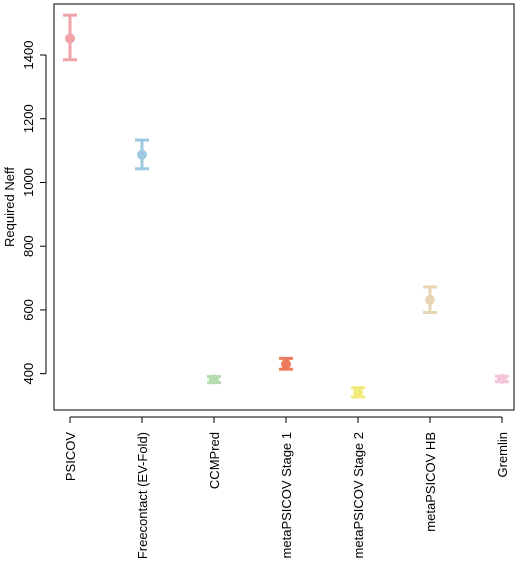  I want to click on x-tick-label: metaPSICOV Stage 2, so click(358, 495).